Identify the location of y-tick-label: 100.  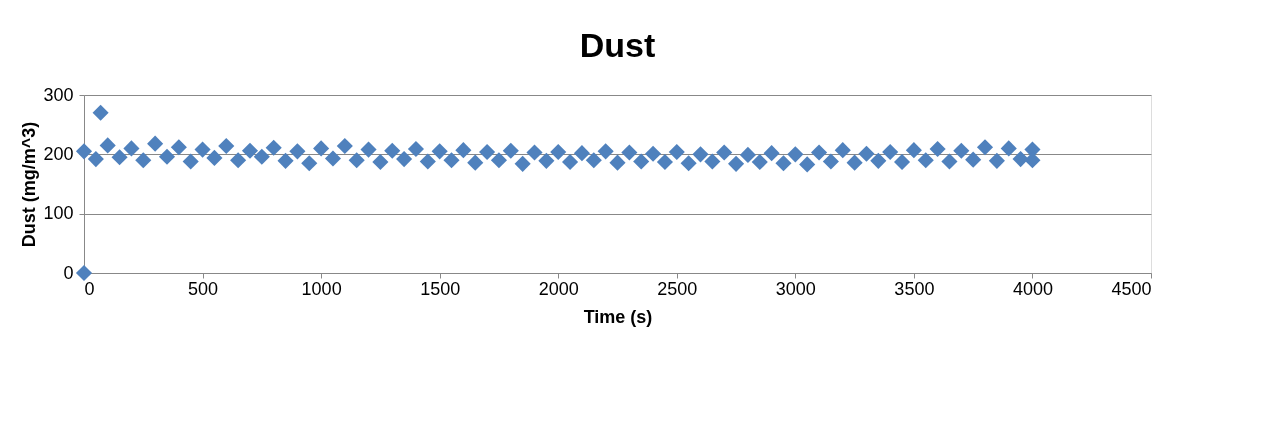
(58, 213).